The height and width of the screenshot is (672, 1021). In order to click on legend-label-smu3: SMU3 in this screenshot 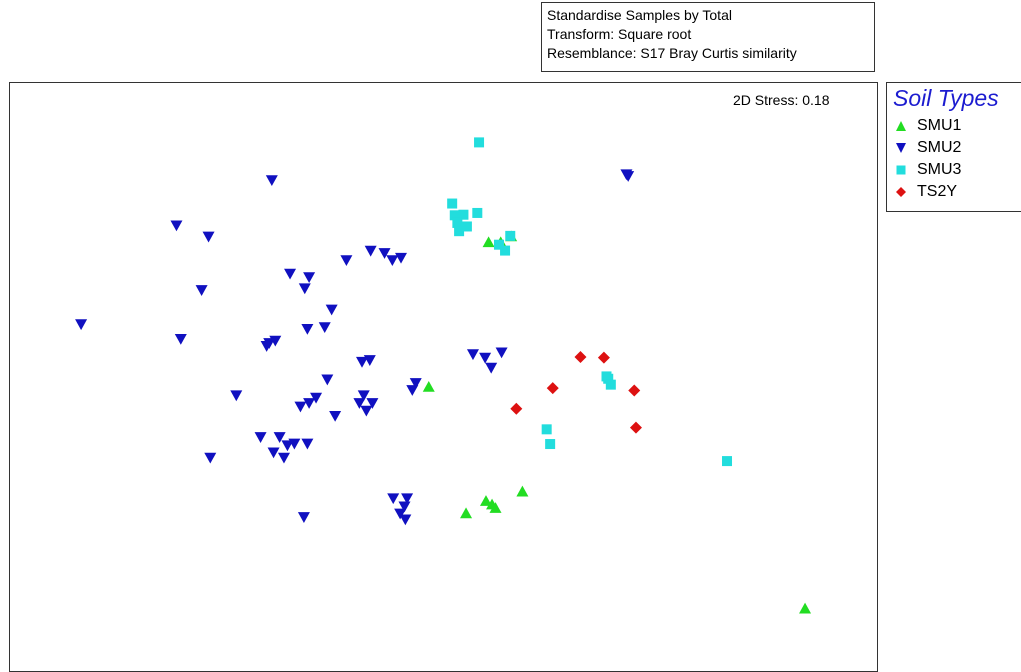, I will do `click(939, 169)`.